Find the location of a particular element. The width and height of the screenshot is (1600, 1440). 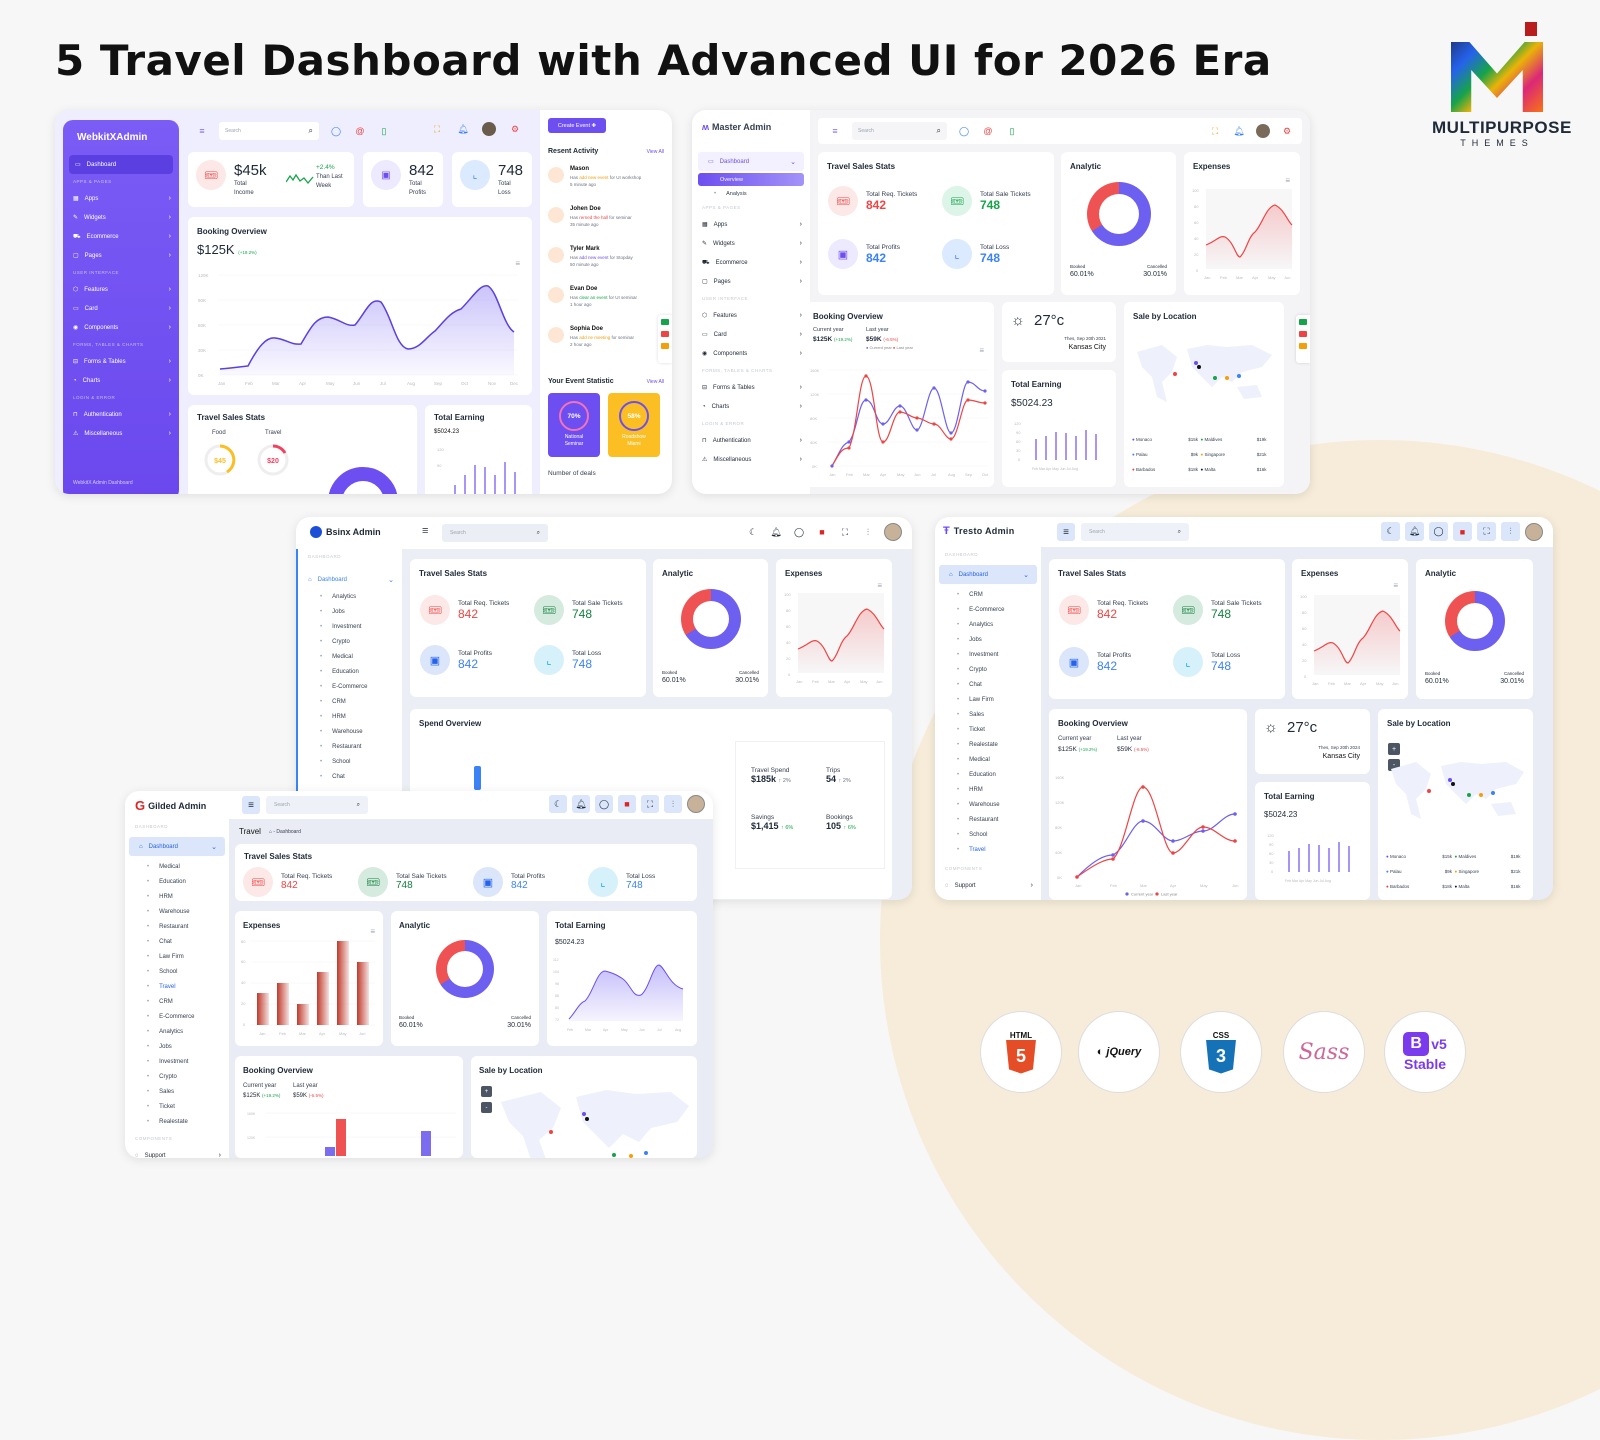

sidebar-item-dashboard: ▭ Dashboard is located at coordinates (121, 164).